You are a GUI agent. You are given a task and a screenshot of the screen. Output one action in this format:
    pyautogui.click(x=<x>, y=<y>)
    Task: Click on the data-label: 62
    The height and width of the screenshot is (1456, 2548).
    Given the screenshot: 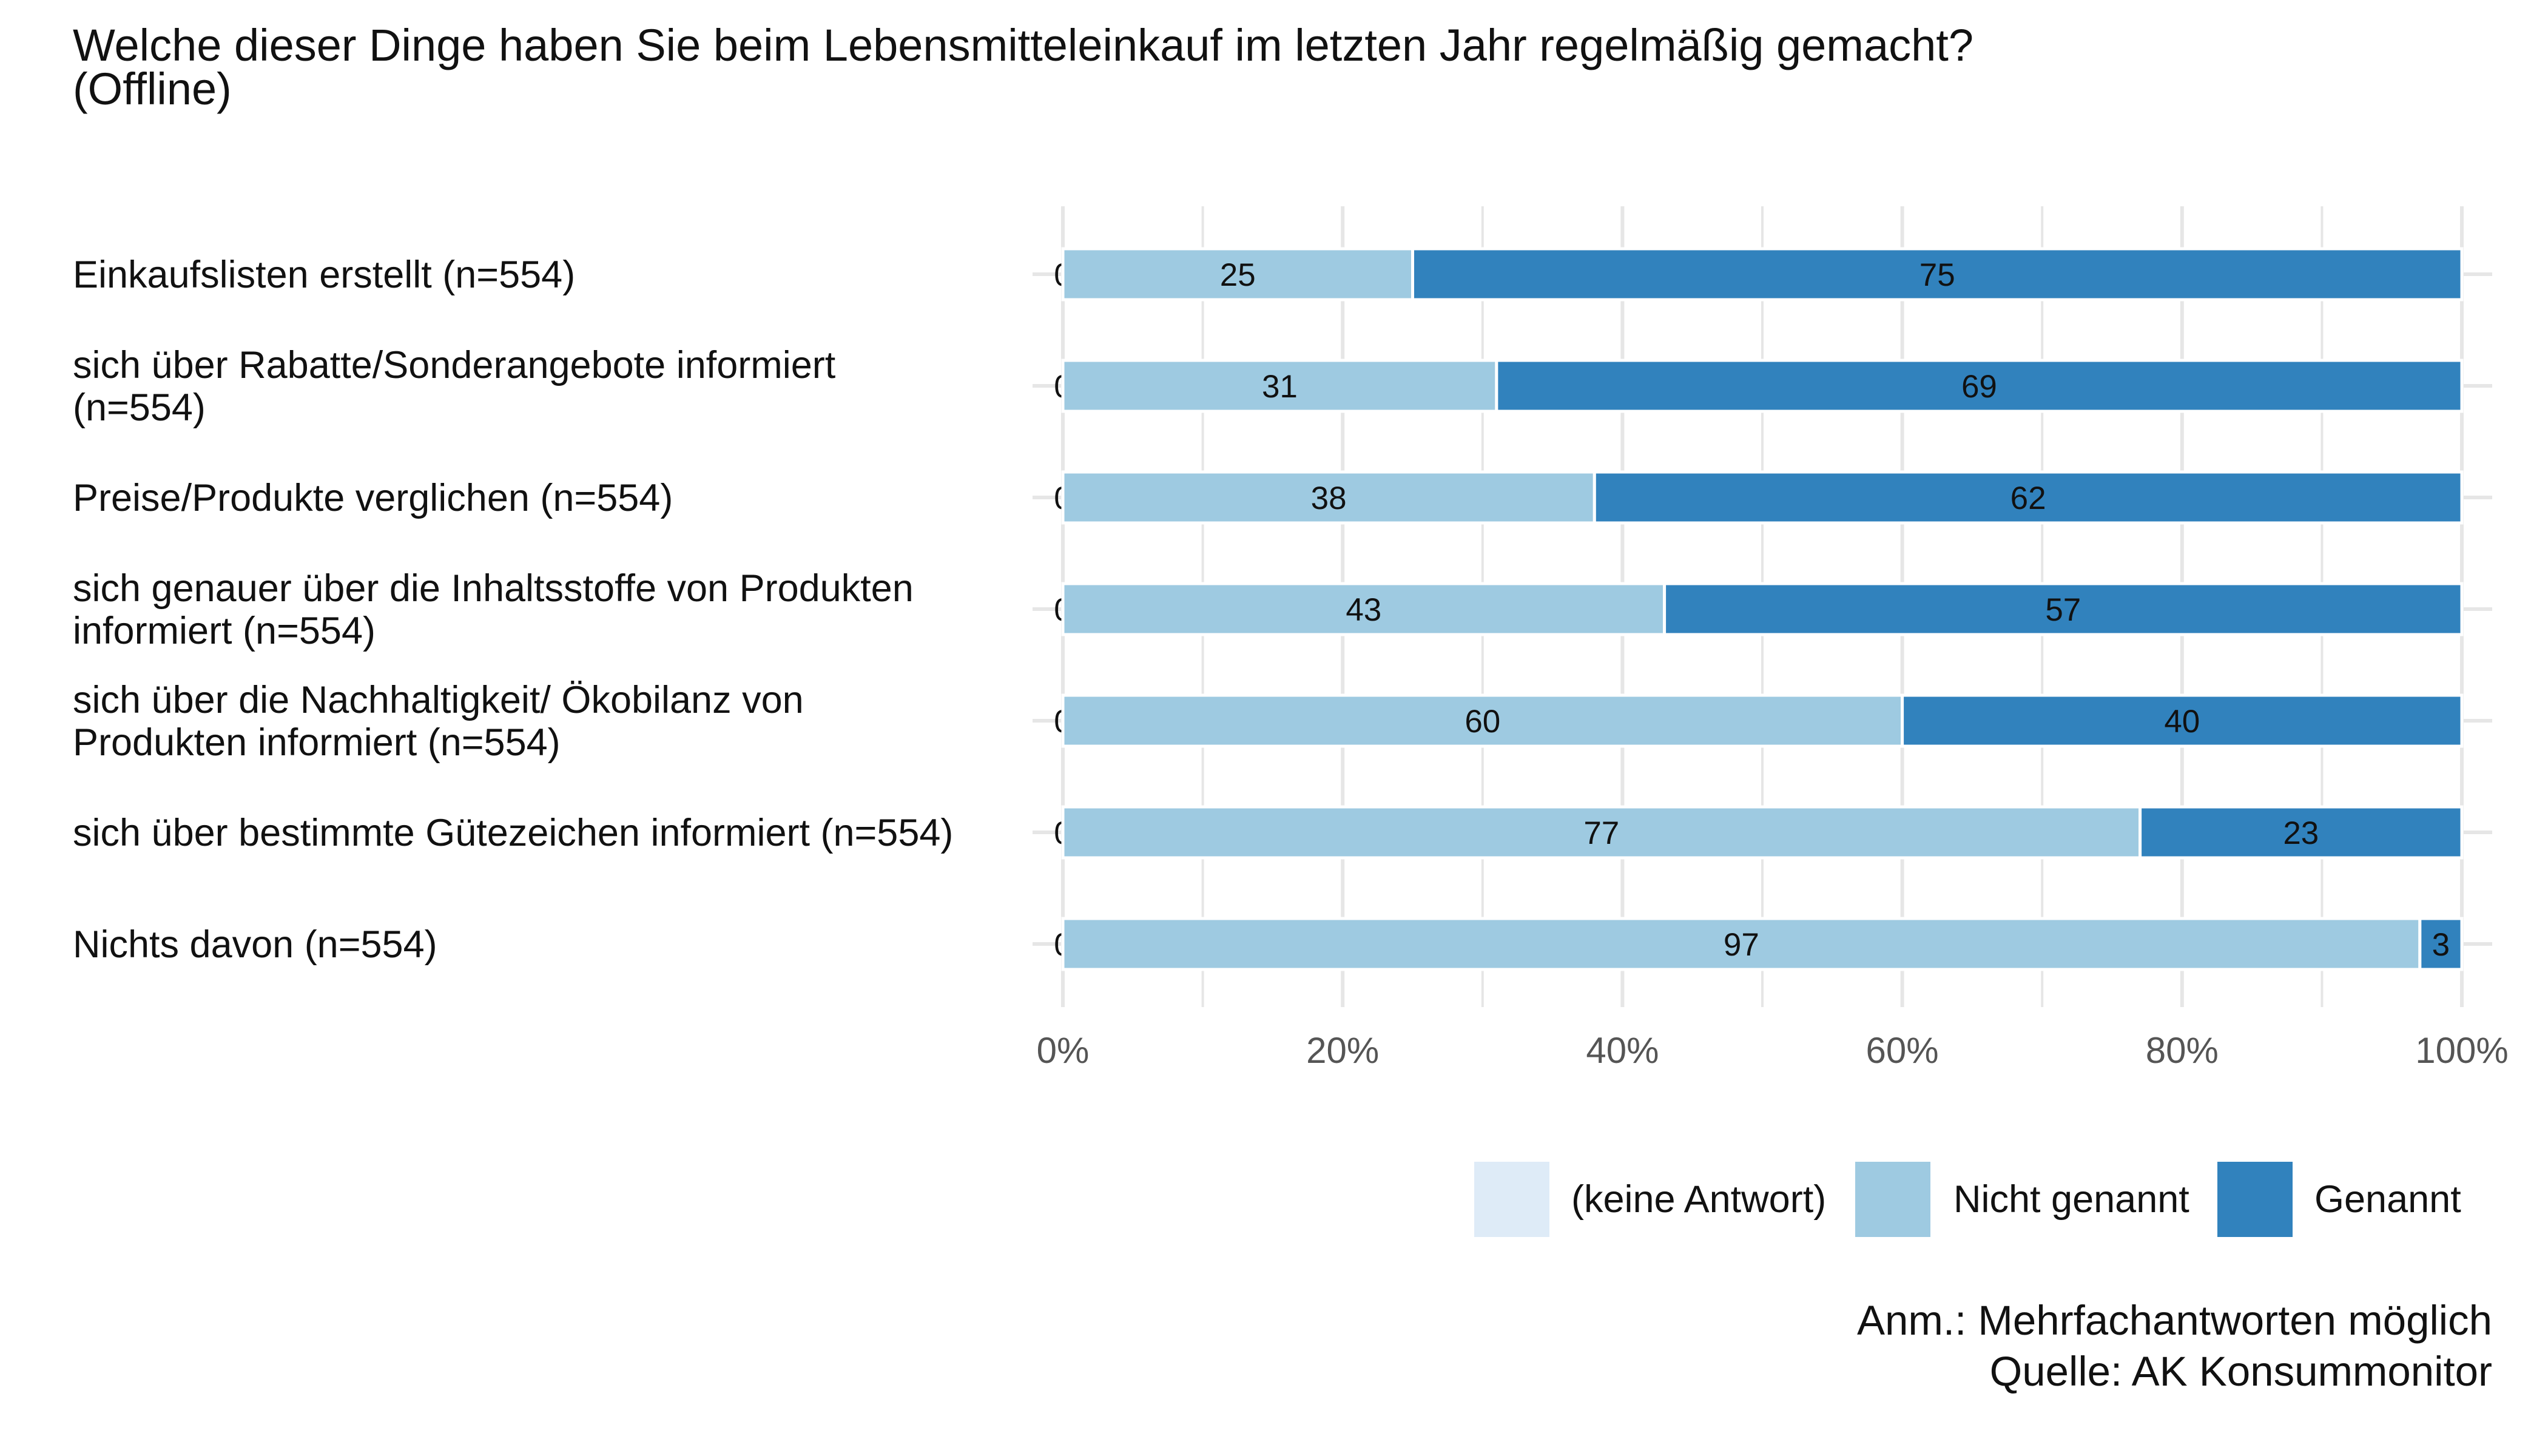 What is the action you would take?
    pyautogui.click(x=2028, y=498)
    